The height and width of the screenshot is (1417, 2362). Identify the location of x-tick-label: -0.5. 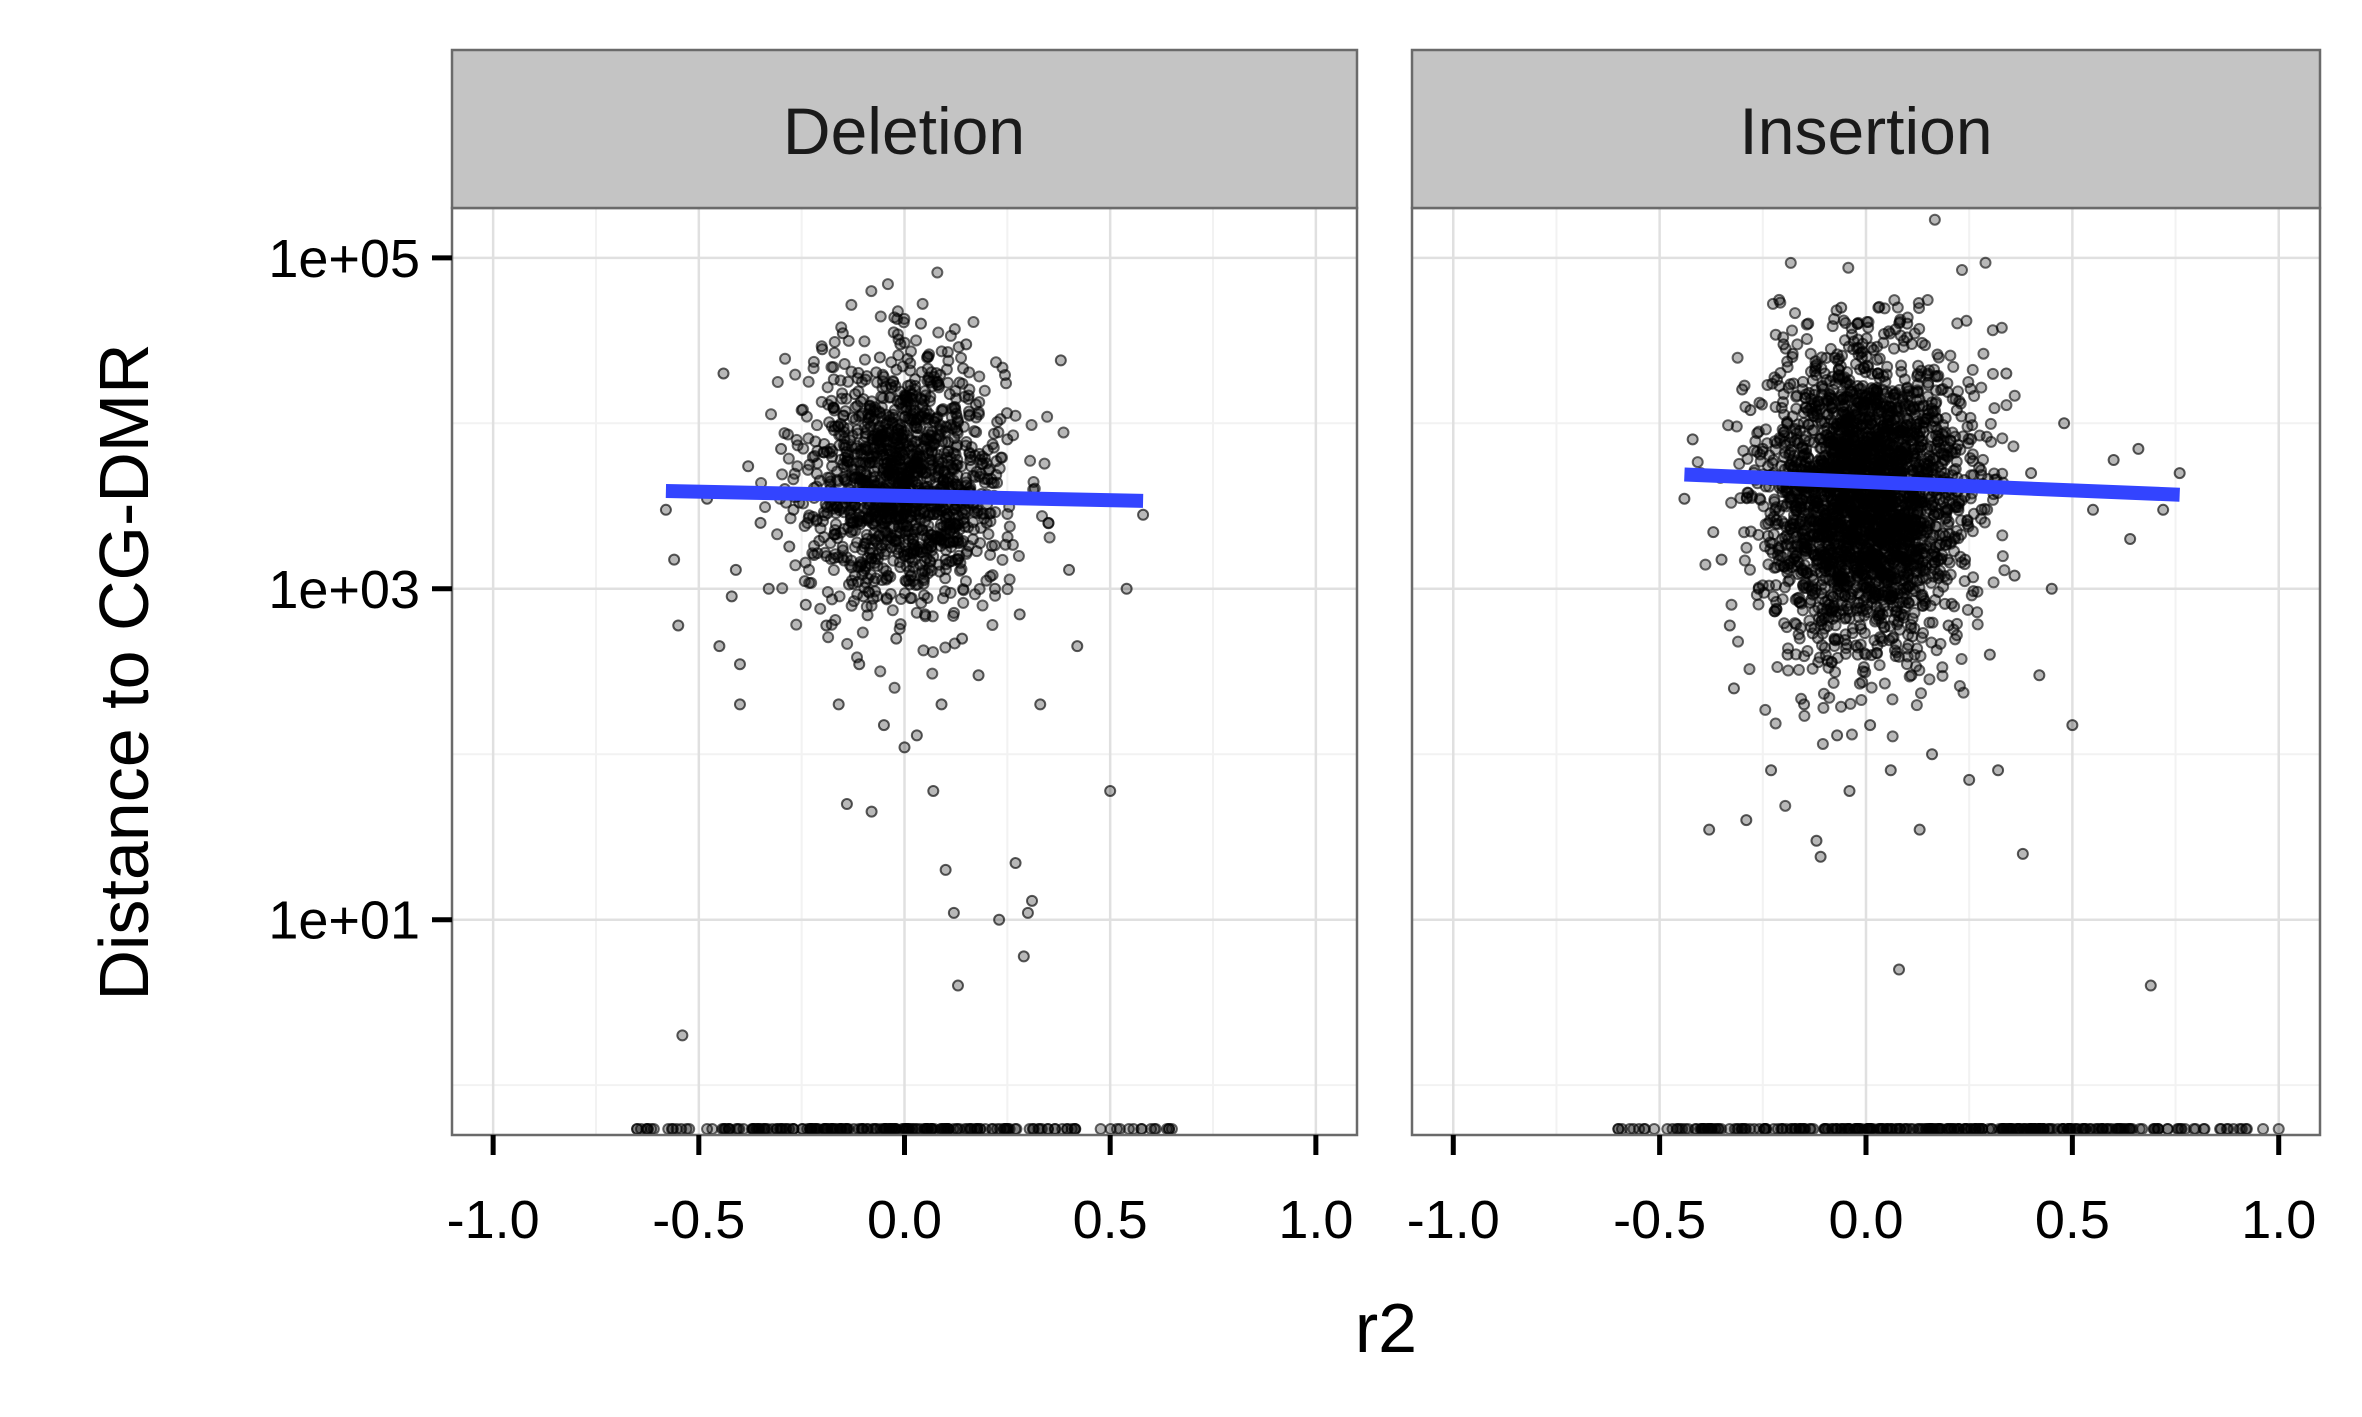
(698, 1220).